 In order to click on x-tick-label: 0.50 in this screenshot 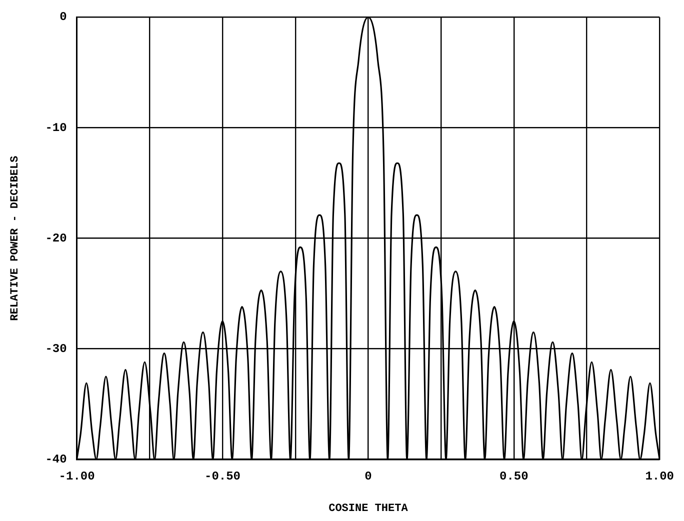, I will do `click(513, 477)`.